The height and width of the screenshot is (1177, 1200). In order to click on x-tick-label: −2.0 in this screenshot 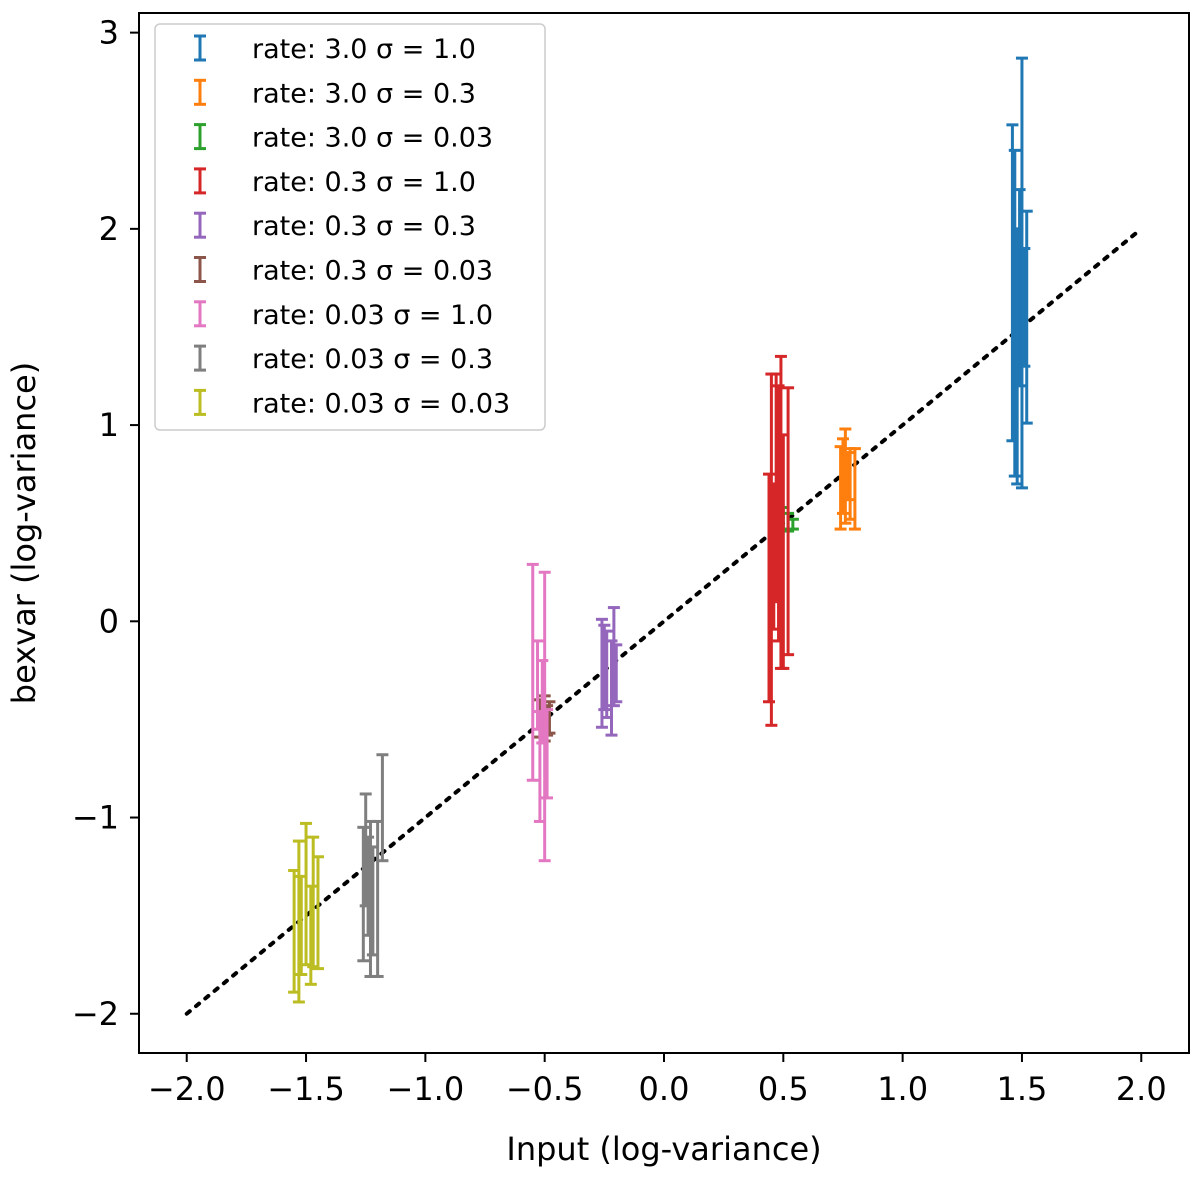, I will do `click(187, 1089)`.